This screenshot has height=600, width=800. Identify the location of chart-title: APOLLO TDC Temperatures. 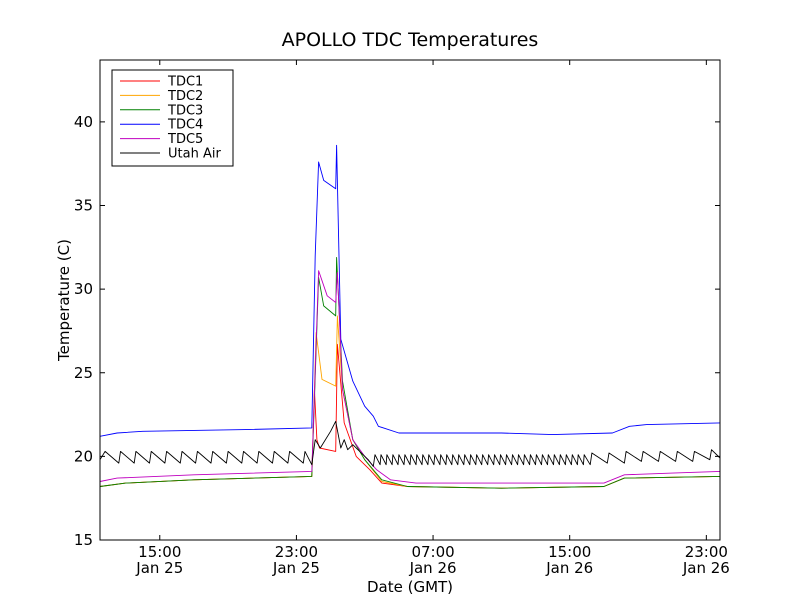
(410, 40).